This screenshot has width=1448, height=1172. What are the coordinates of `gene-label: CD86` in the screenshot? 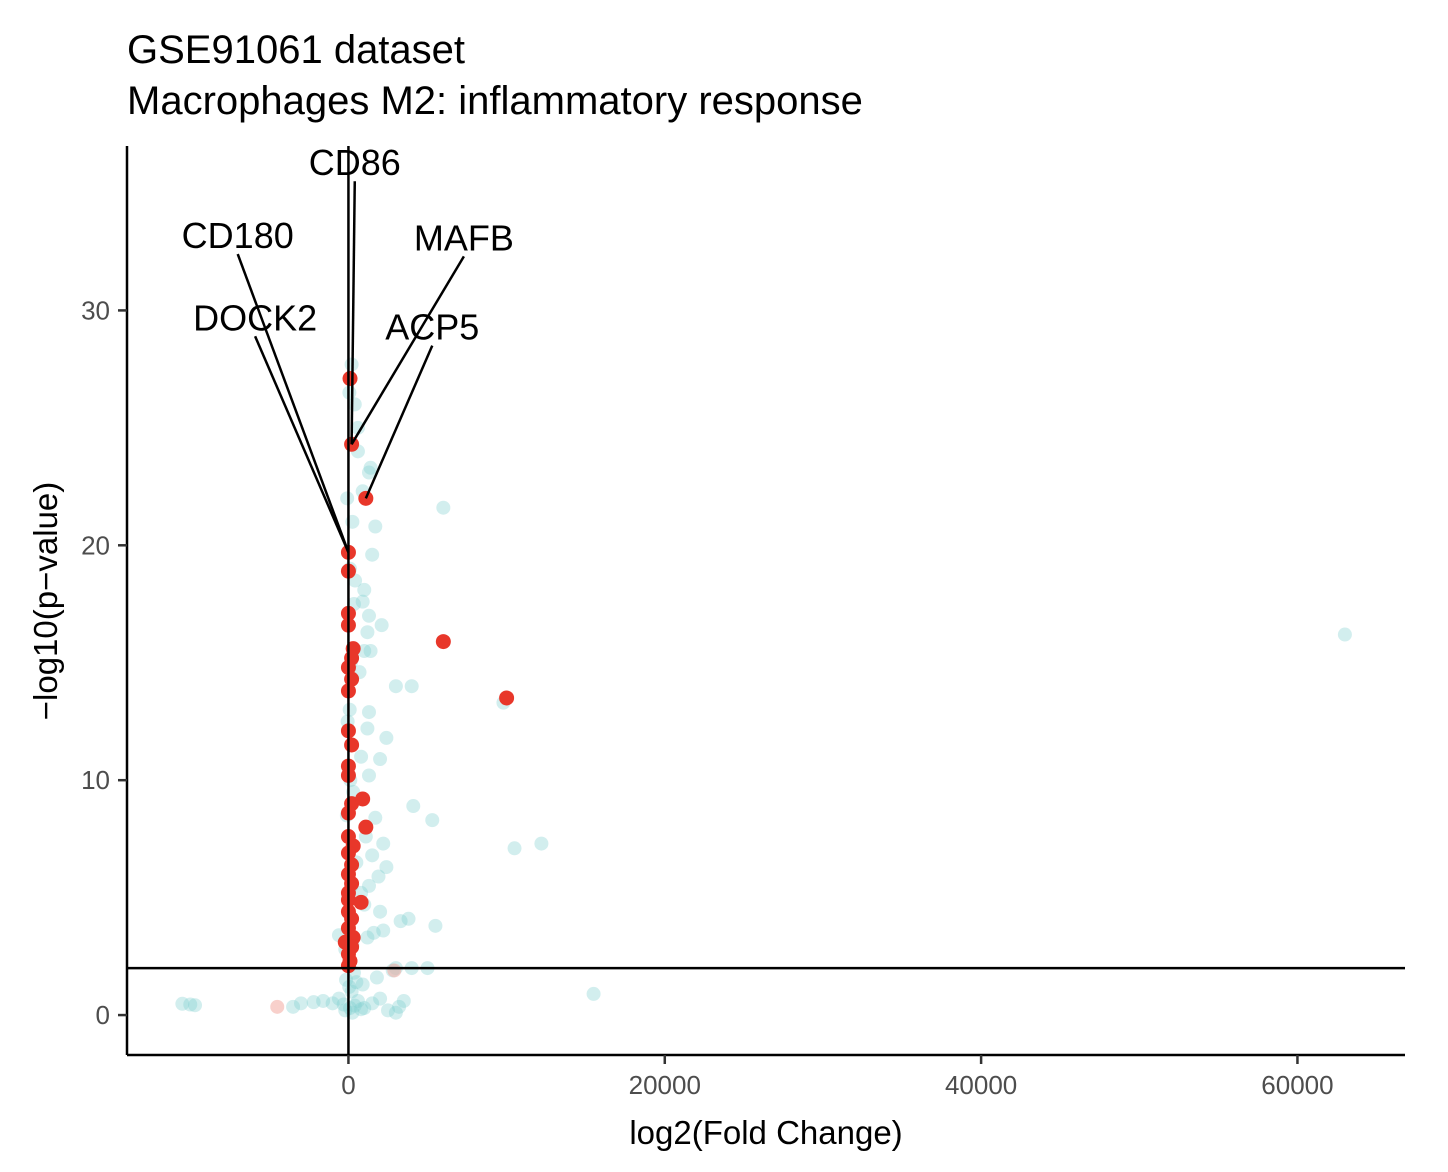 It's located at (355, 162).